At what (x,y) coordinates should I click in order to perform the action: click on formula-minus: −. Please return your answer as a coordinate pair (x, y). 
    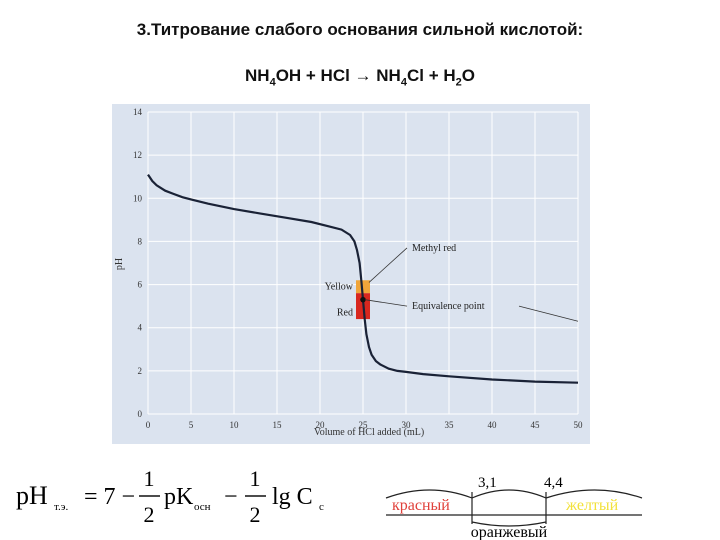
    Looking at the image, I should click on (231, 497).